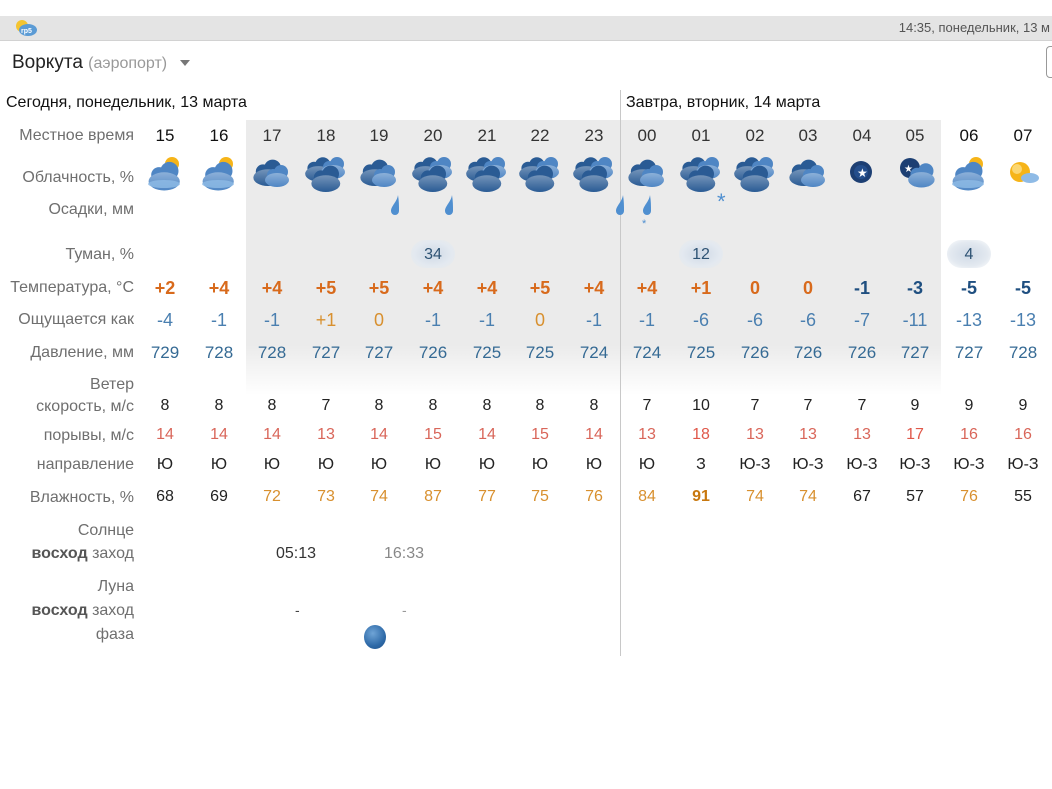 The image size is (1052, 789). What do you see at coordinates (404, 553) in the screenshot?
I see `sunset-time: 16:33` at bounding box center [404, 553].